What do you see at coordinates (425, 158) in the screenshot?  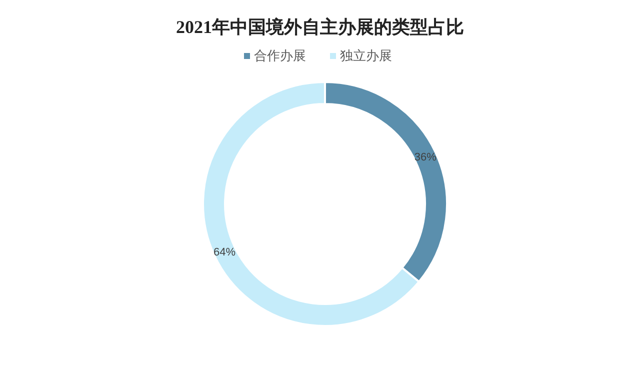 I see `data-label: 36%` at bounding box center [425, 158].